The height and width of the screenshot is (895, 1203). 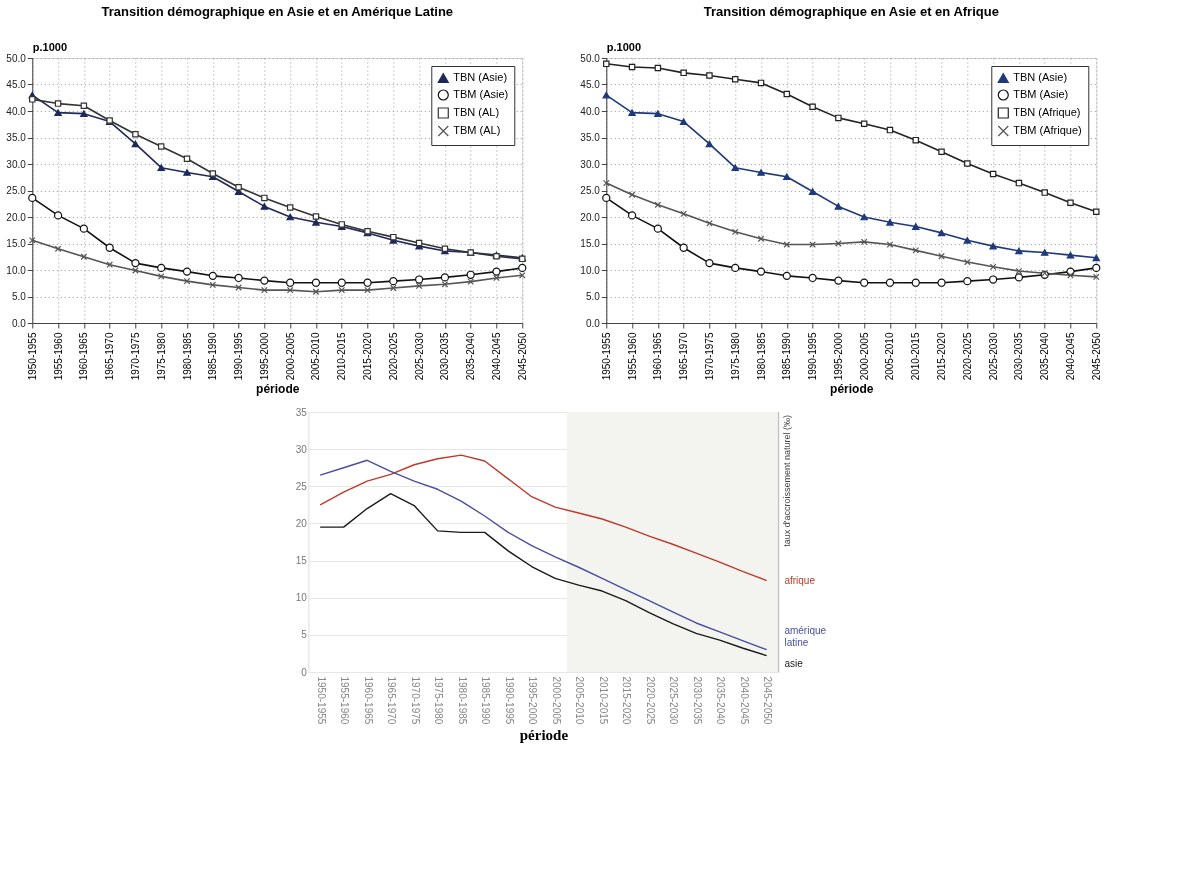 I want to click on y-tick-label: 10, so click(x=301, y=598).